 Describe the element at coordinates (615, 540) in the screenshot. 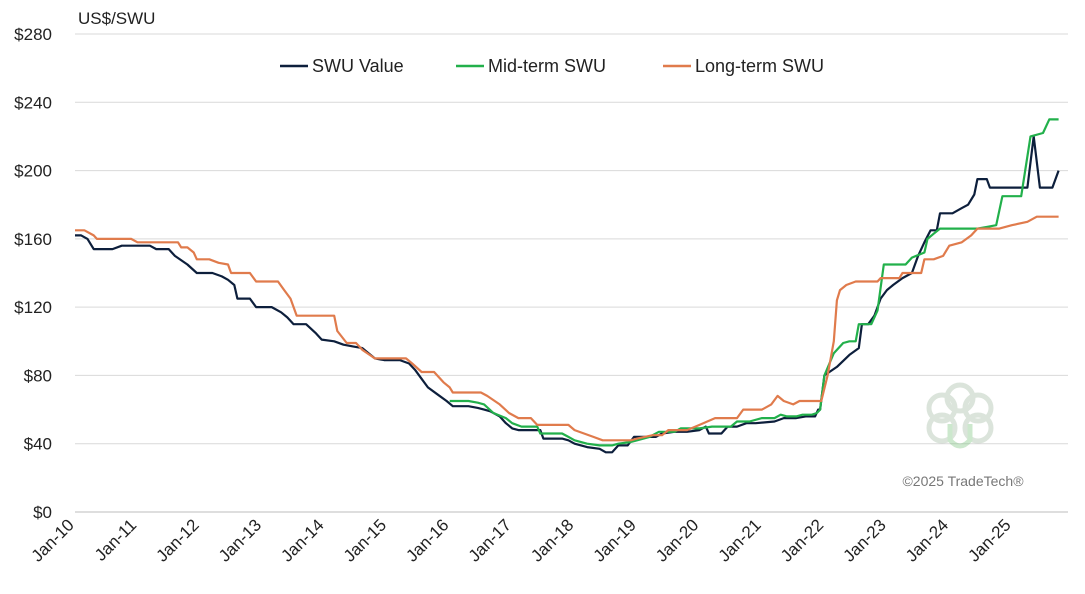

I see `x-tick-label: Jan-19` at that location.